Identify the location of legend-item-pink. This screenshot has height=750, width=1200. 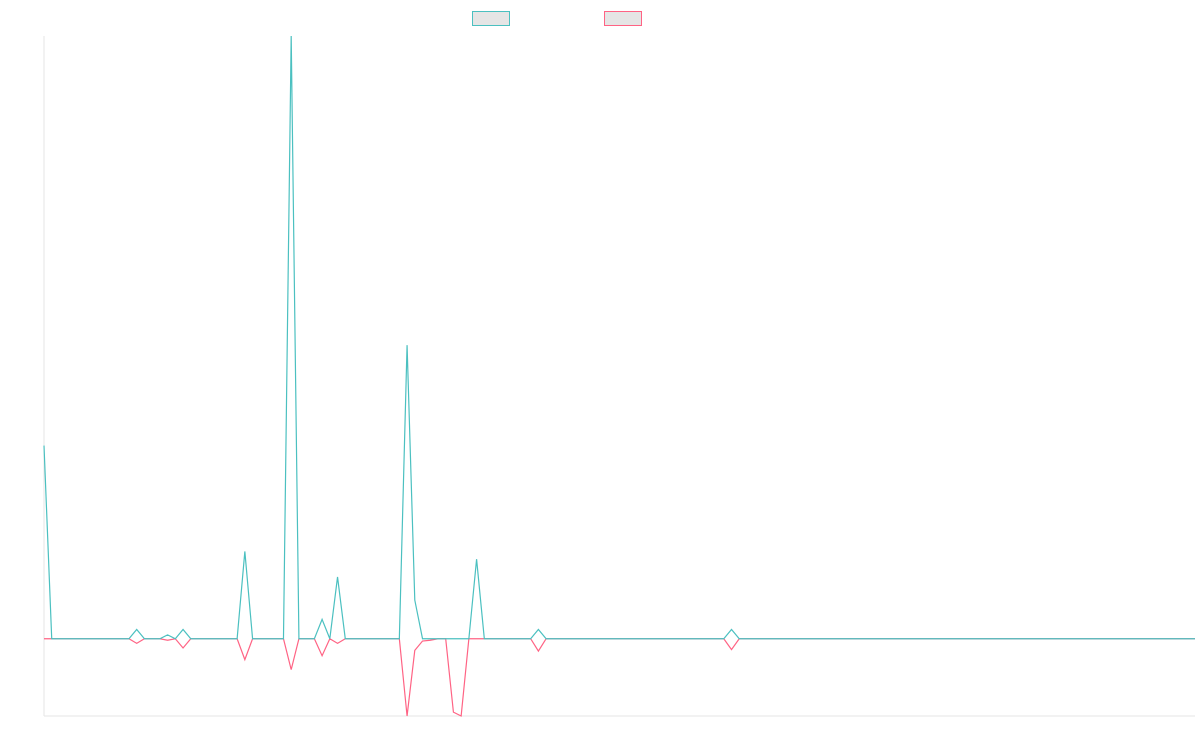
(626, 18).